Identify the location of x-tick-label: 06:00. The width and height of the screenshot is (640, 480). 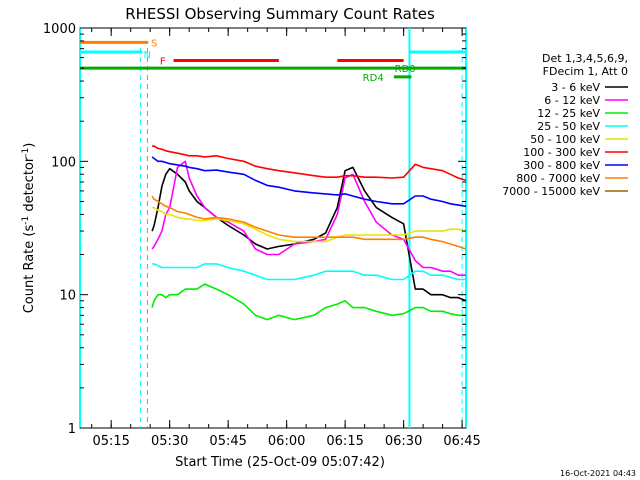
(286, 441).